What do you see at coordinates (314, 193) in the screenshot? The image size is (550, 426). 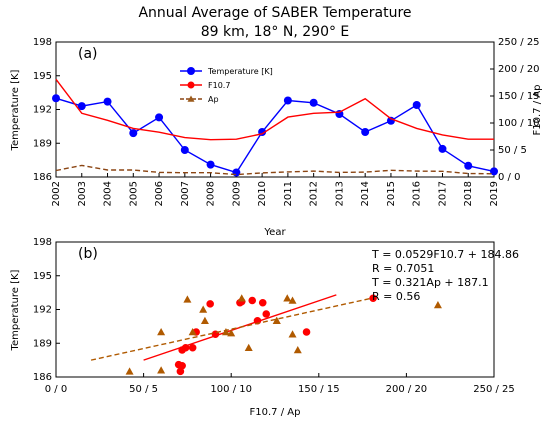 I see `x-tick-label: 2012` at bounding box center [314, 193].